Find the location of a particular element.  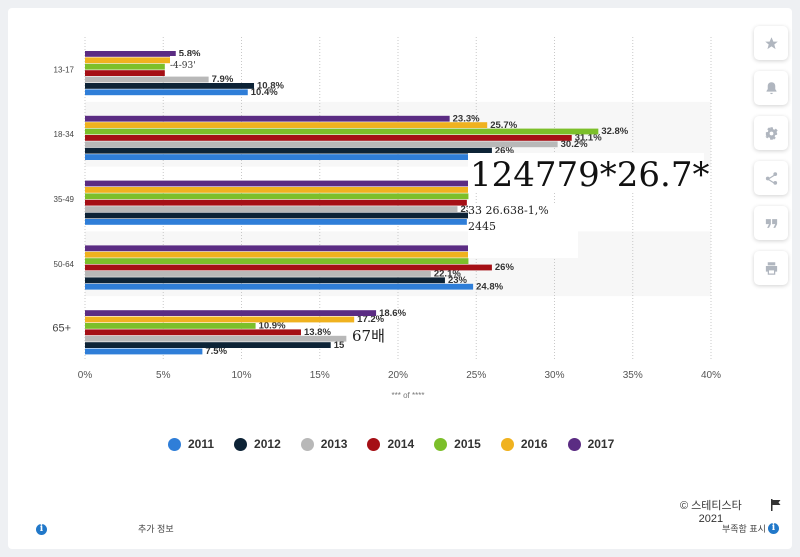

data-label: 5.8% is located at coordinates (190, 54).